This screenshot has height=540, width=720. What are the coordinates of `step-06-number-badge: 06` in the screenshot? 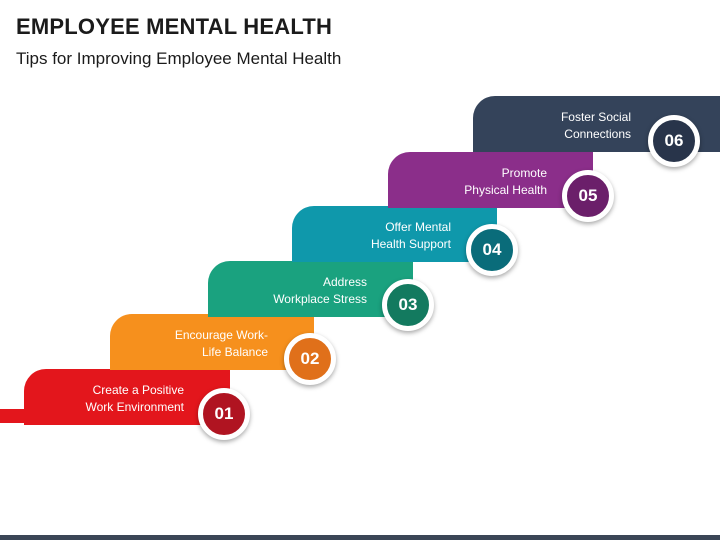 It's located at (674, 141).